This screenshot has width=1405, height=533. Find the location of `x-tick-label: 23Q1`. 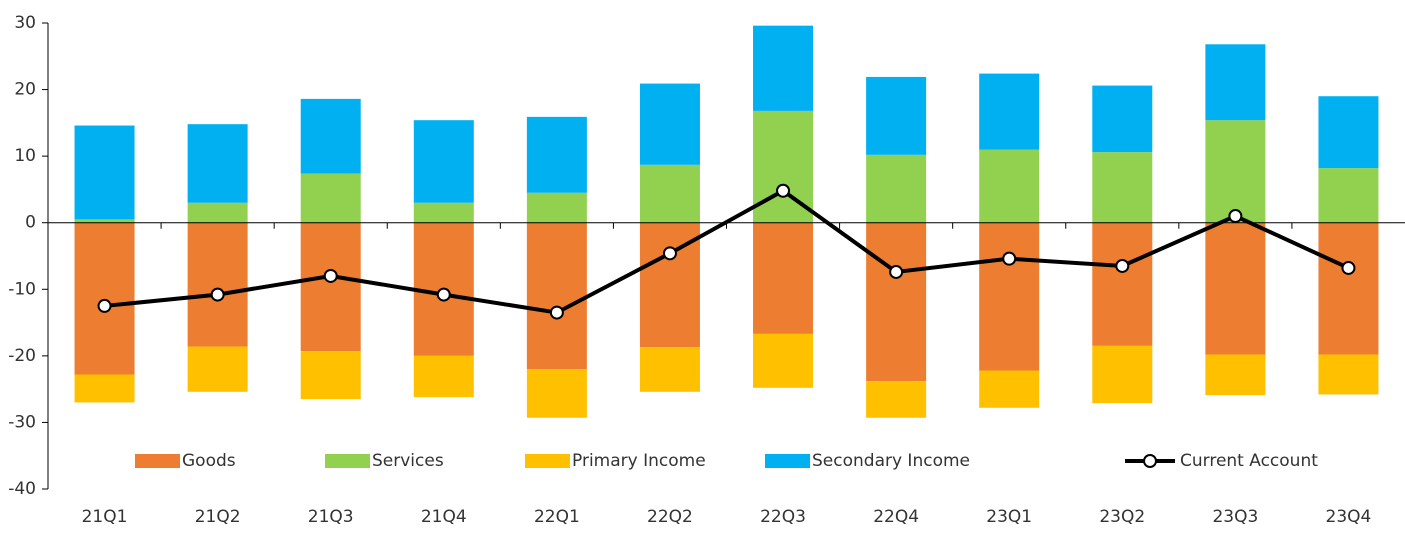

x-tick-label: 23Q1 is located at coordinates (1009, 517).